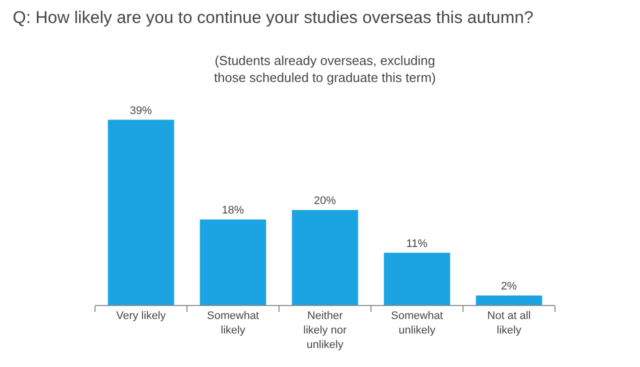 The height and width of the screenshot is (367, 640). I want to click on data-label: 39%, so click(141, 110).